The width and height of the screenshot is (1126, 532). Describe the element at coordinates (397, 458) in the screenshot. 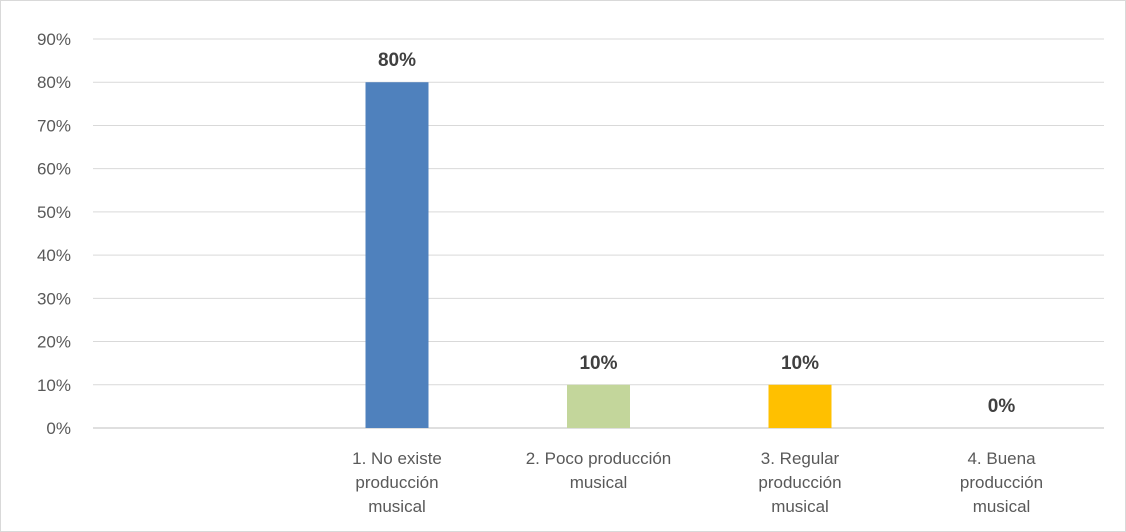

I see `category-label-line: 1. No existe` at that location.